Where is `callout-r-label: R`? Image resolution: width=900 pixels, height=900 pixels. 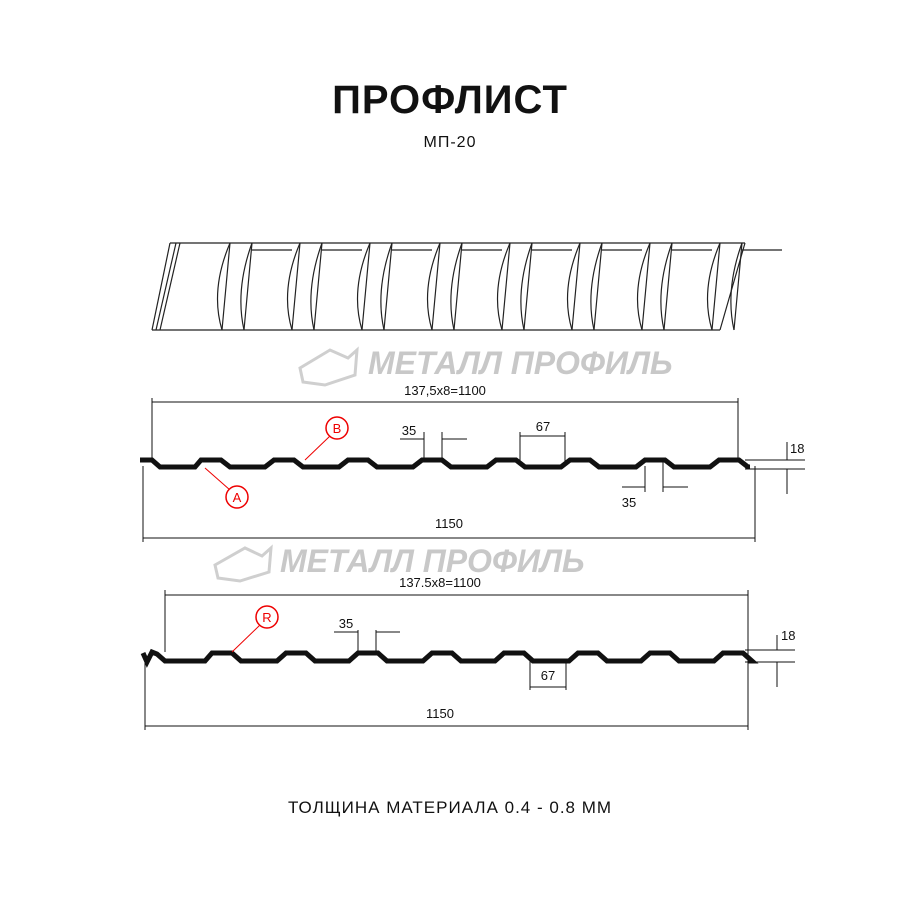 callout-r-label: R is located at coordinates (266, 617).